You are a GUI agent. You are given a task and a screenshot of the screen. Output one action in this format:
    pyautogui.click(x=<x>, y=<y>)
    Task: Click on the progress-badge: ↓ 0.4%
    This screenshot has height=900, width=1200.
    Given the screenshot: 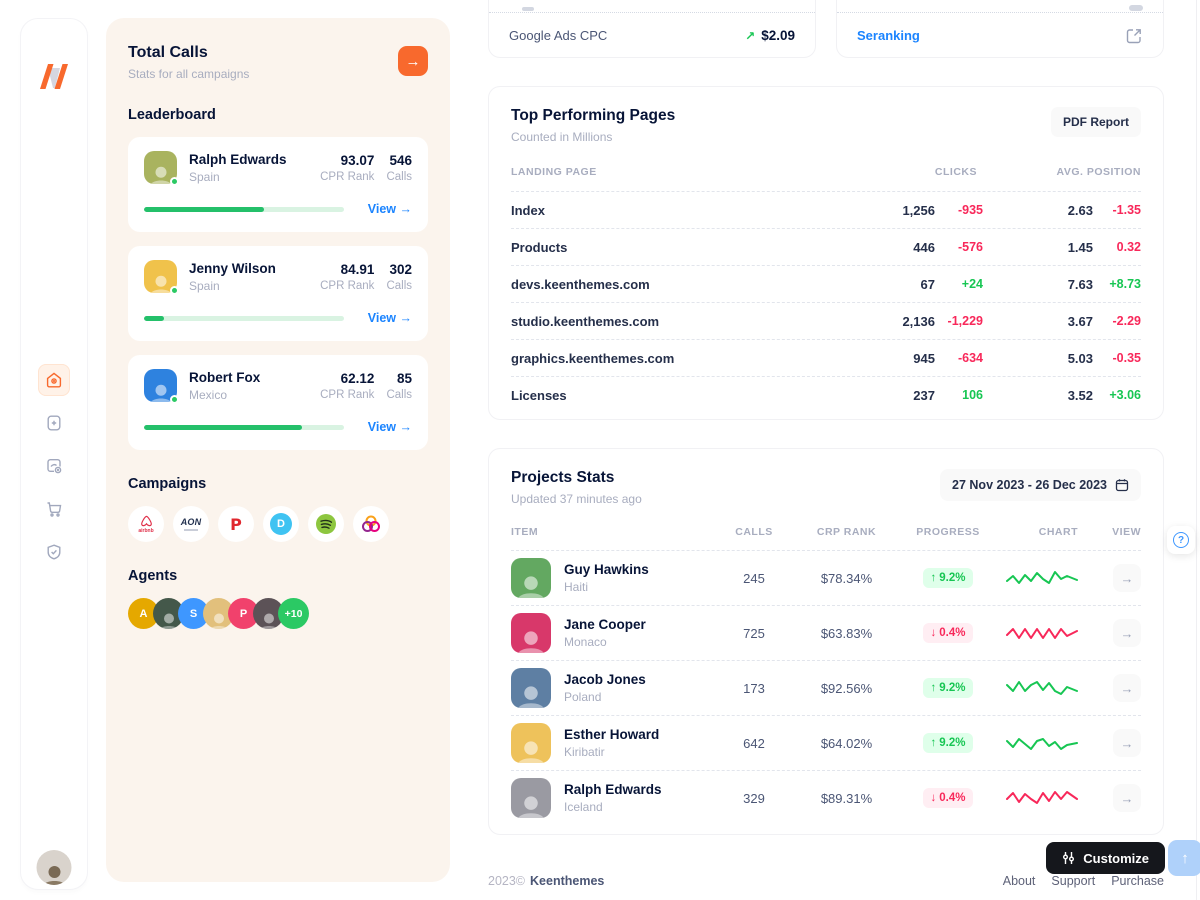 What is the action you would take?
    pyautogui.click(x=948, y=798)
    